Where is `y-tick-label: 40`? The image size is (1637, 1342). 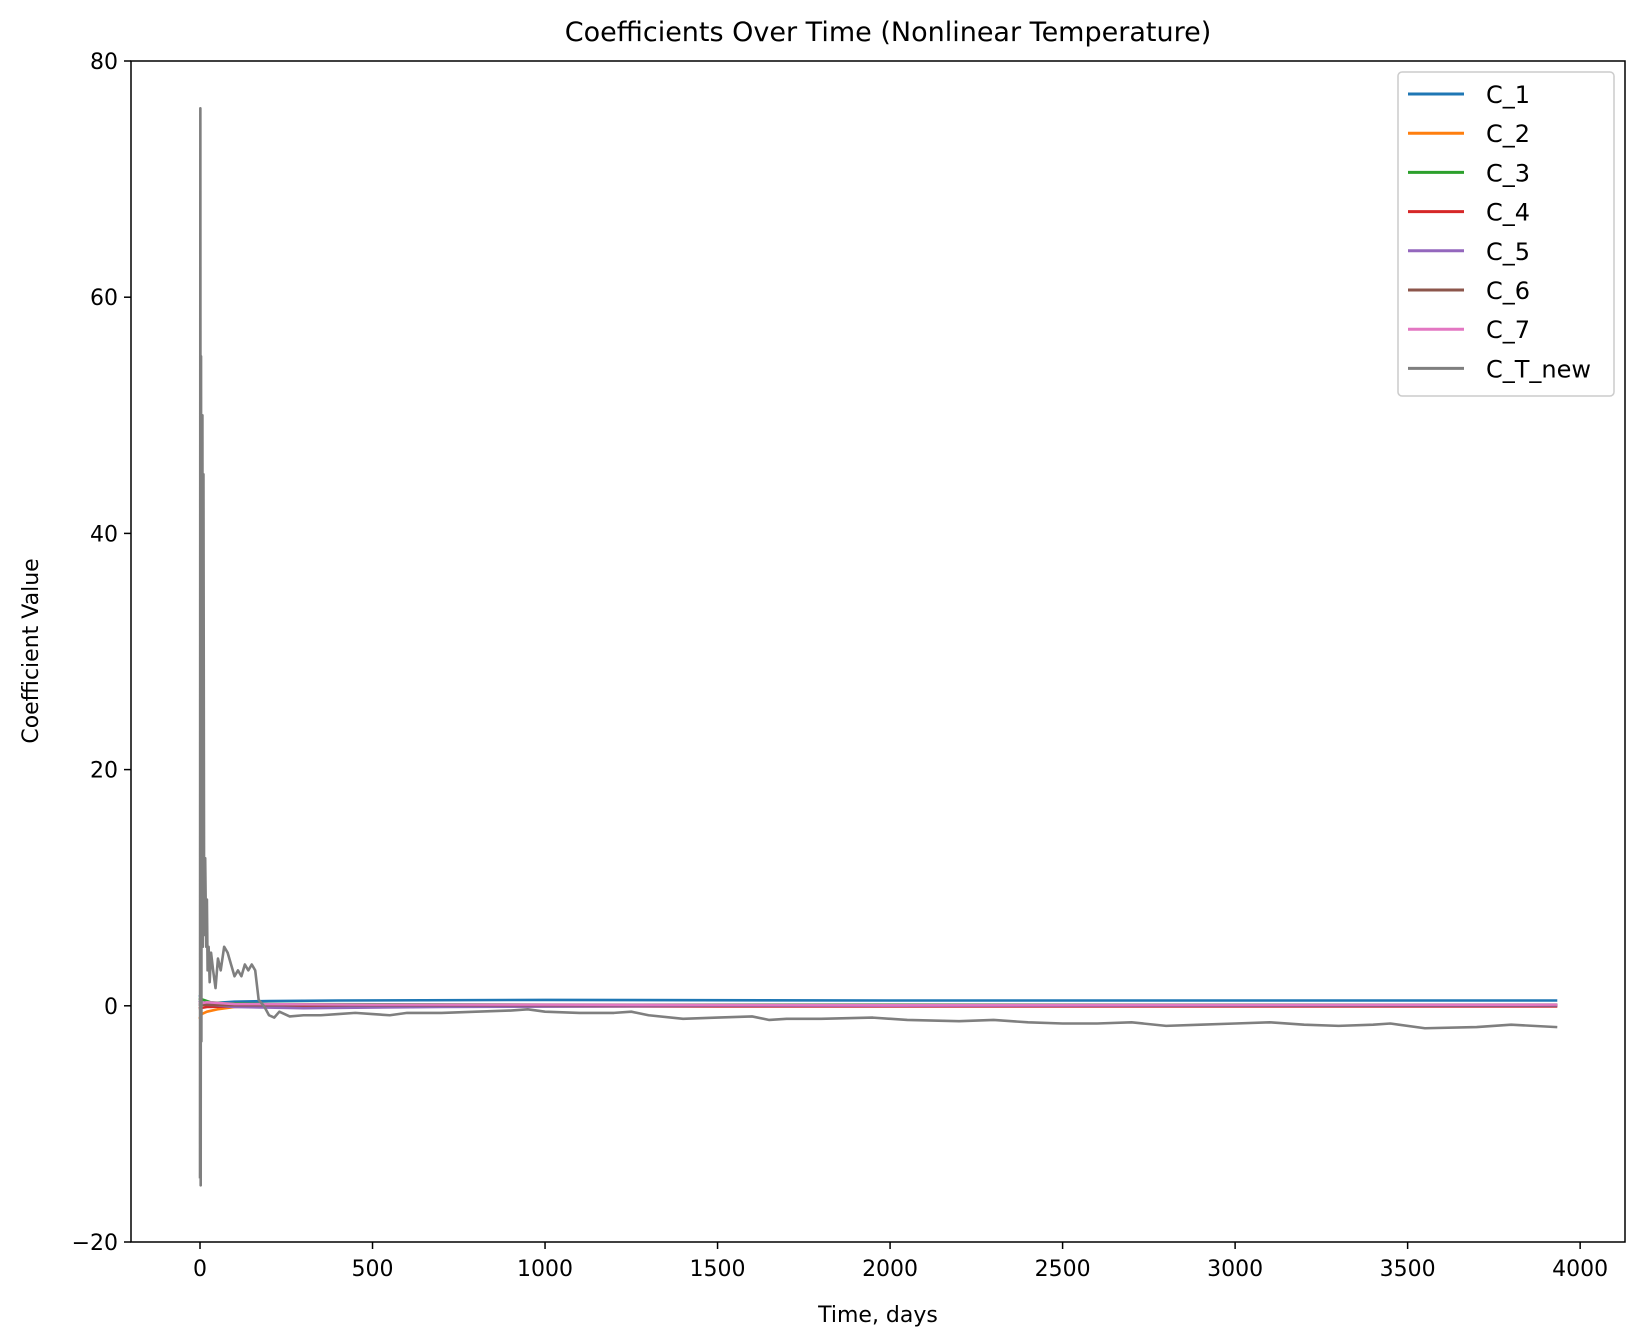
y-tick-label: 40 is located at coordinates (104, 534).